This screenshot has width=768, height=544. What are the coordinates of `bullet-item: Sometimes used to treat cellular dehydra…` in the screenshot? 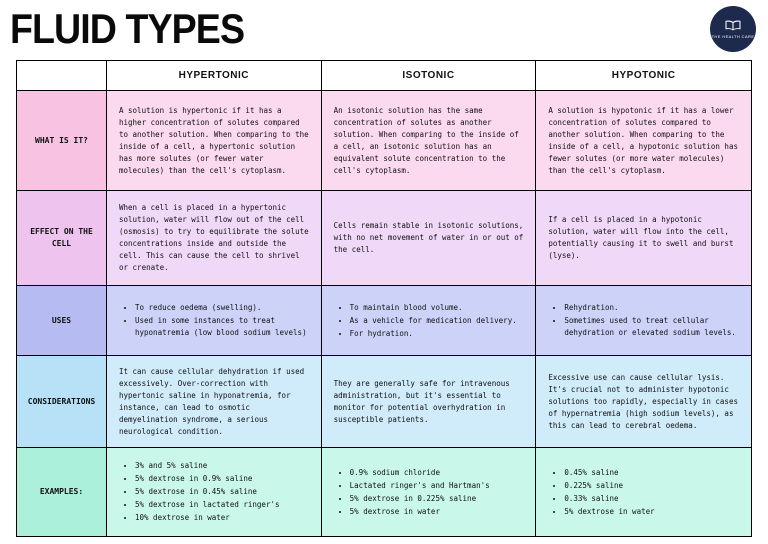 It's located at (651, 327).